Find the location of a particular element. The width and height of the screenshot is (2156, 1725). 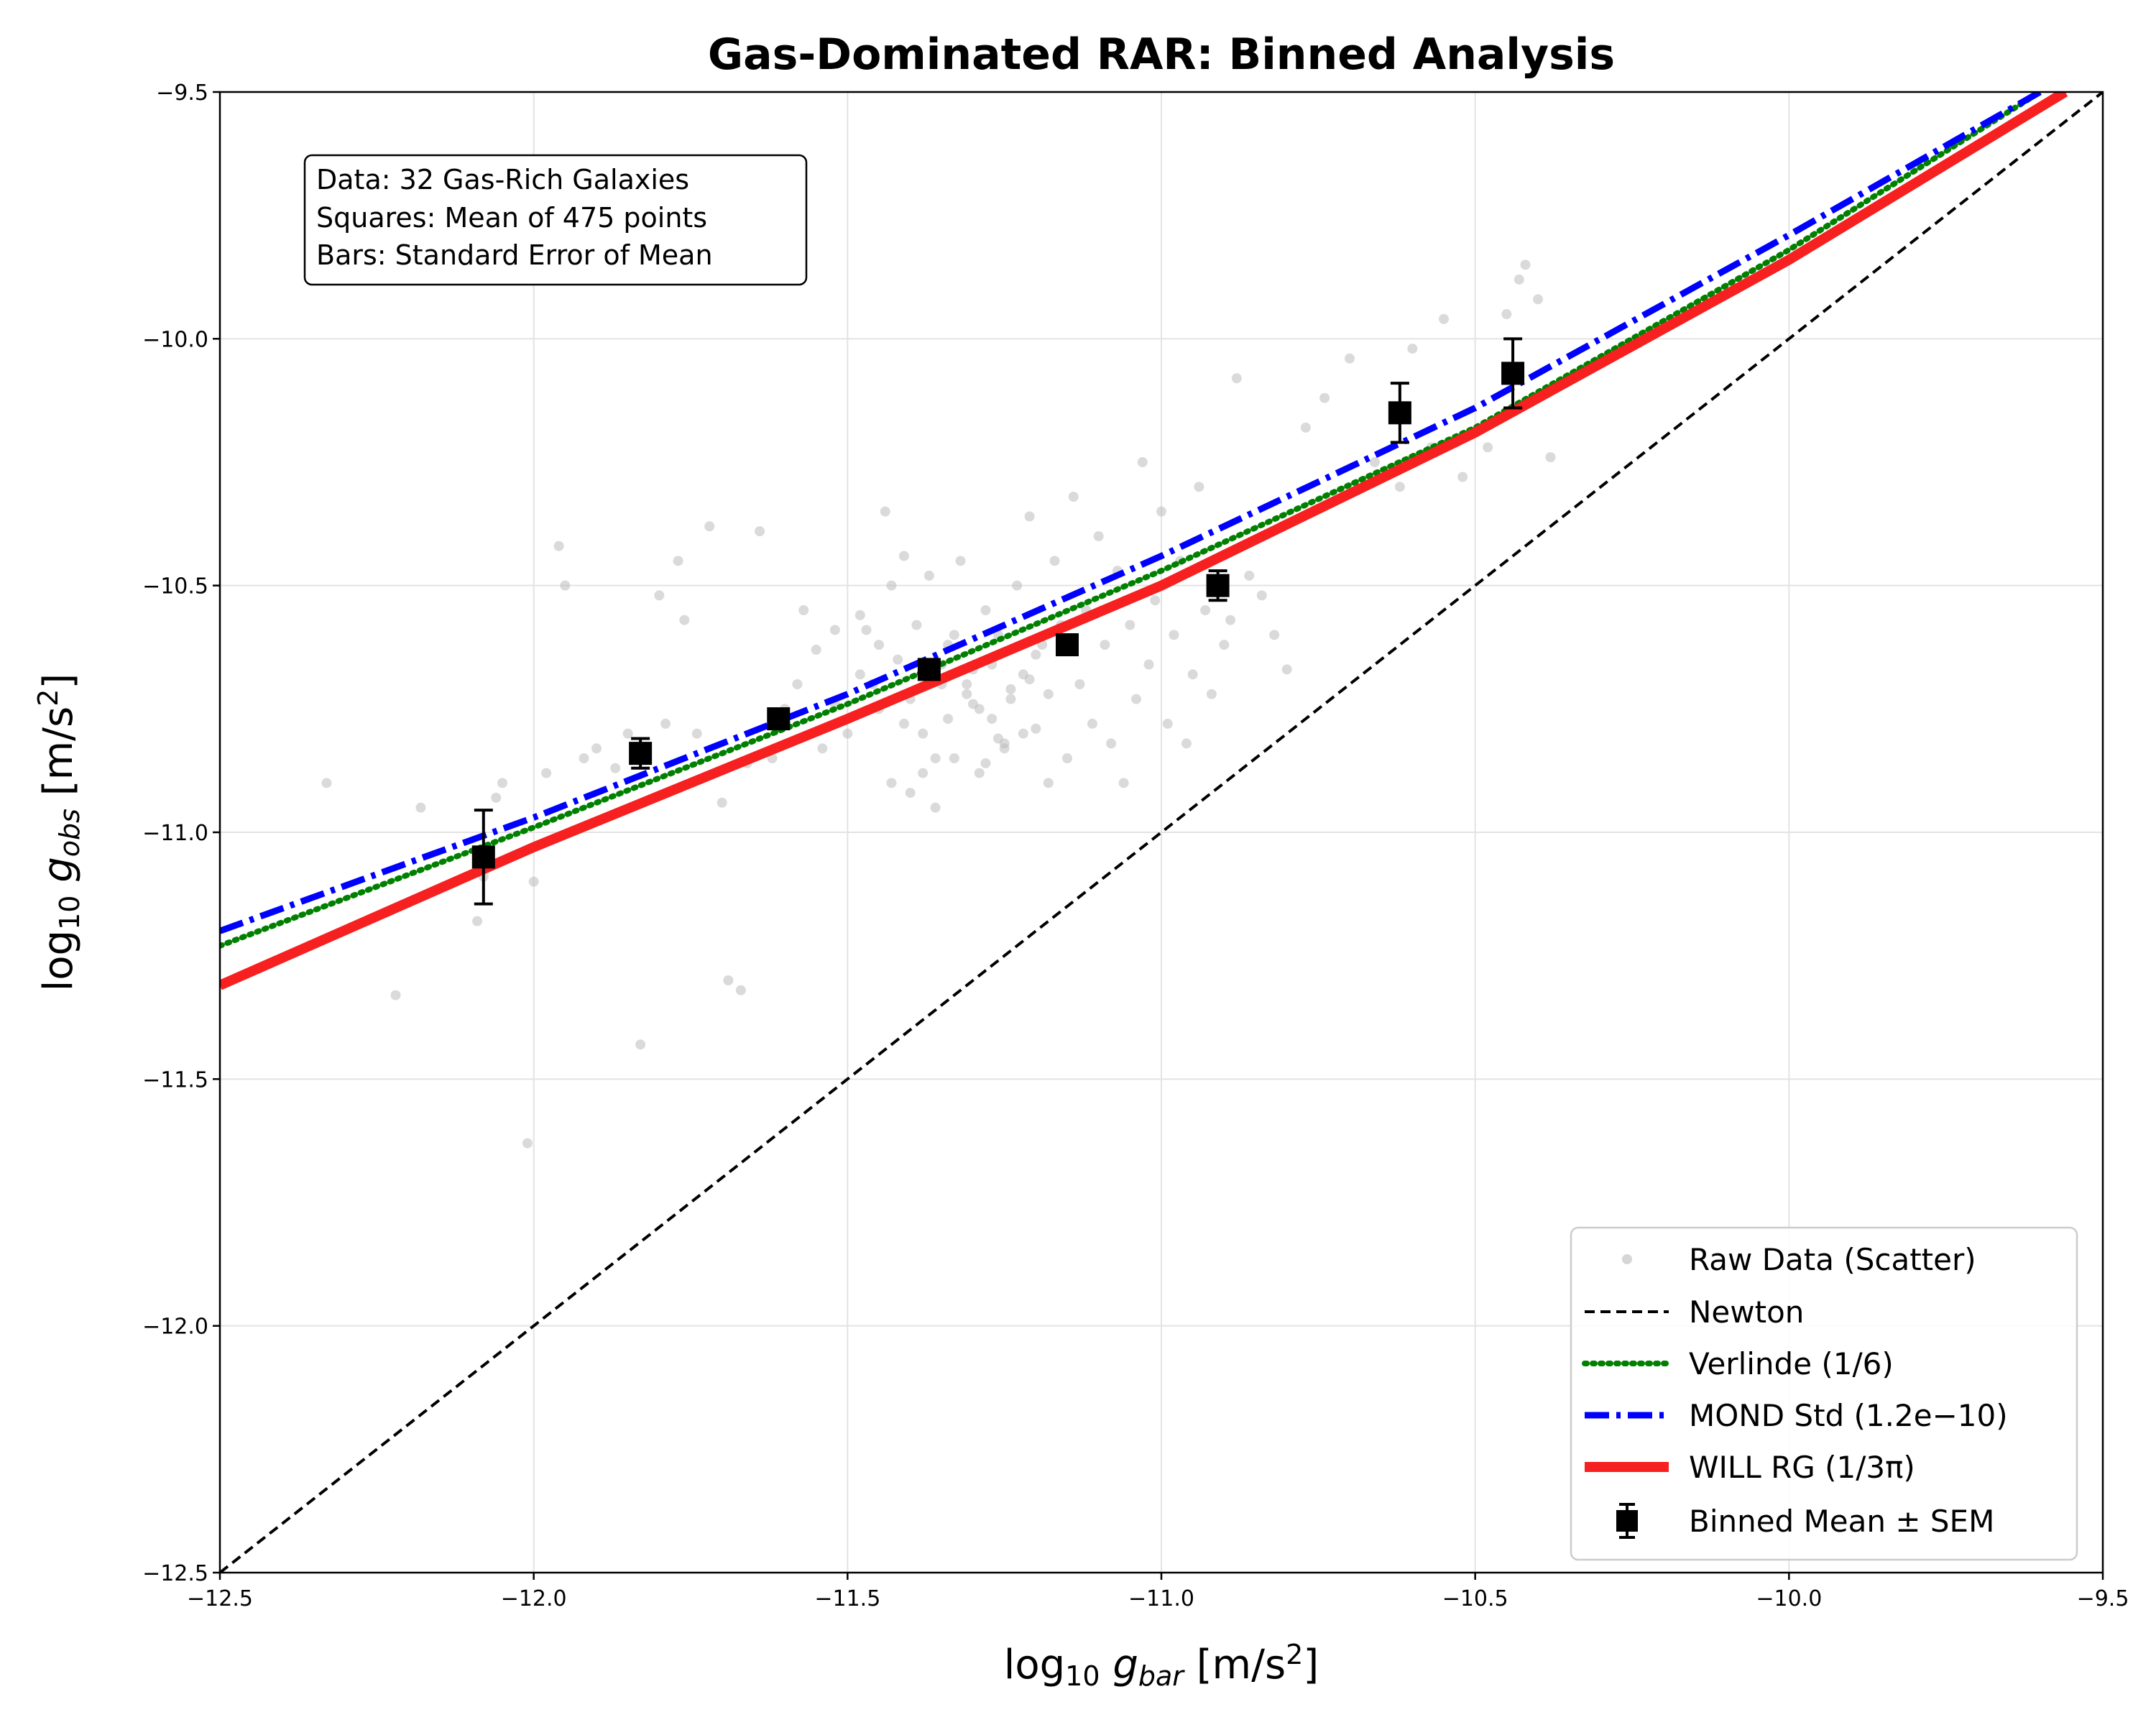

y-tick-label: −10.5 is located at coordinates (175, 586).